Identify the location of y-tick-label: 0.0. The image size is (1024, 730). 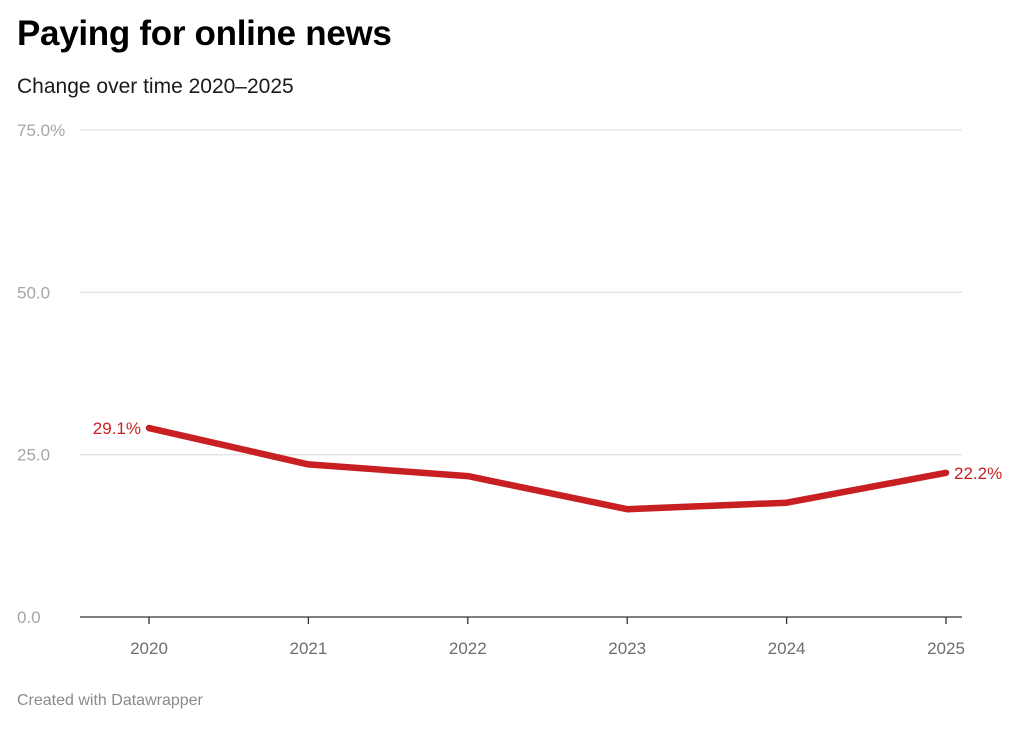
(29, 617).